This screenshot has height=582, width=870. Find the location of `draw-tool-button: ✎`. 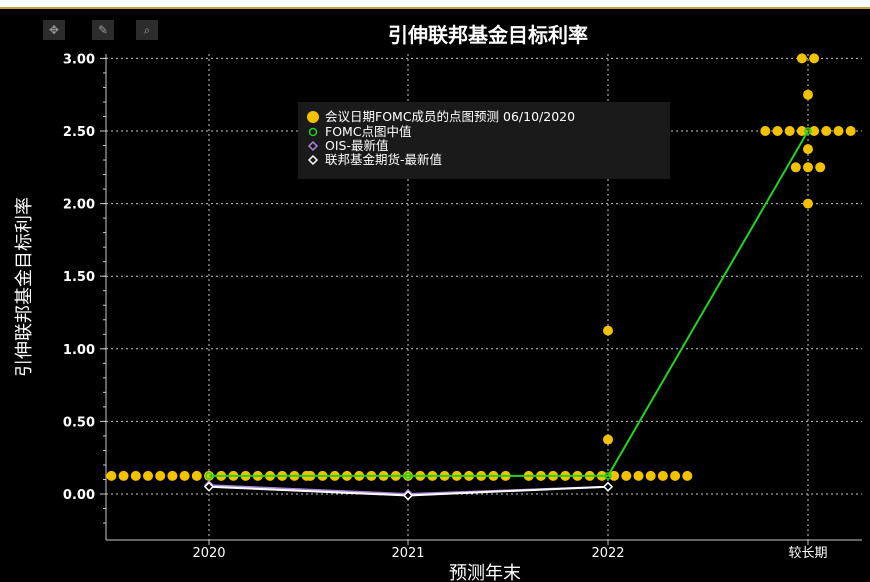

draw-tool-button: ✎ is located at coordinates (103, 30).